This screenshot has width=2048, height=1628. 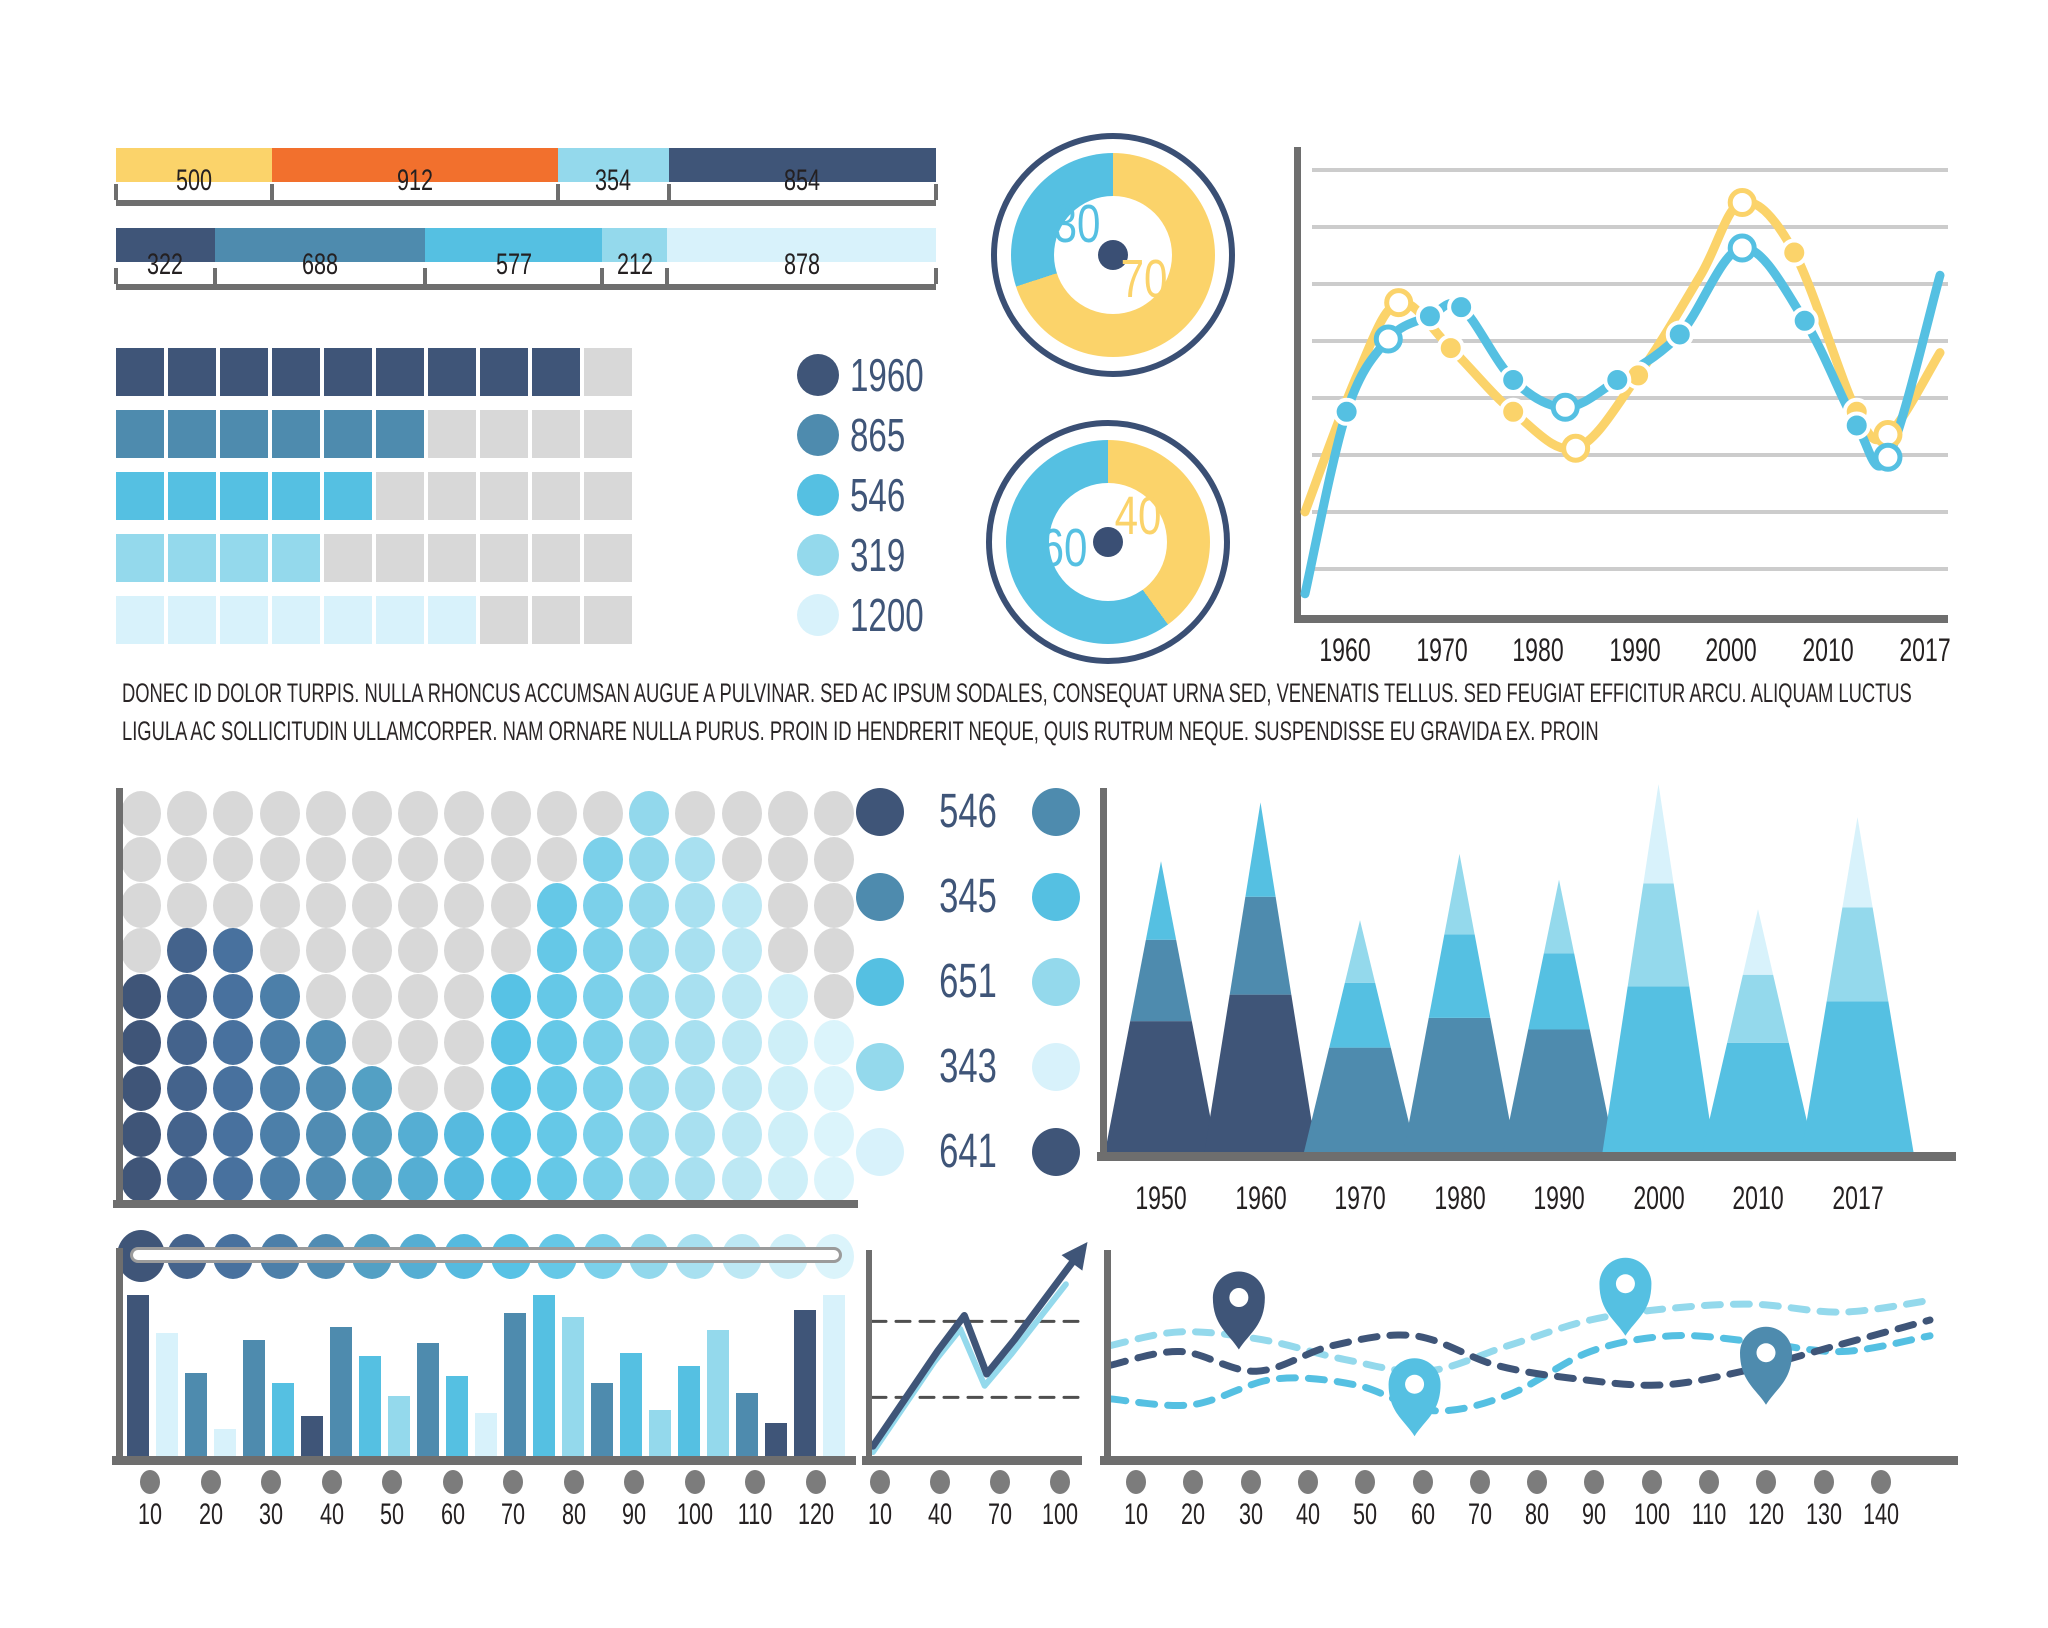 What do you see at coordinates (1064, 548) in the screenshot?
I see `donut-value: 60` at bounding box center [1064, 548].